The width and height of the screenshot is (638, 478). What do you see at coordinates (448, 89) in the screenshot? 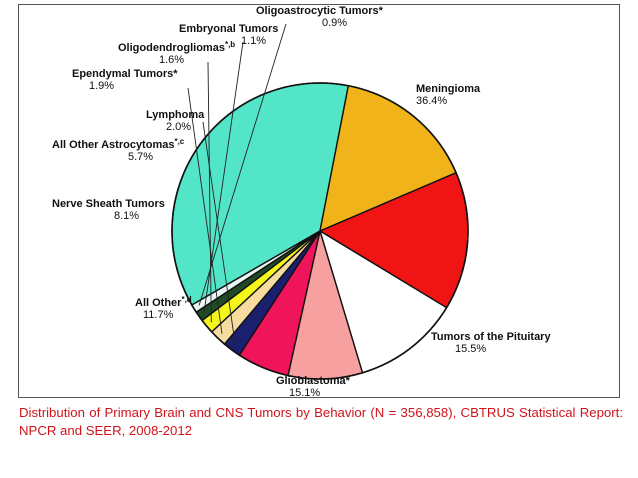
I see `slice-label: Meningioma` at bounding box center [448, 89].